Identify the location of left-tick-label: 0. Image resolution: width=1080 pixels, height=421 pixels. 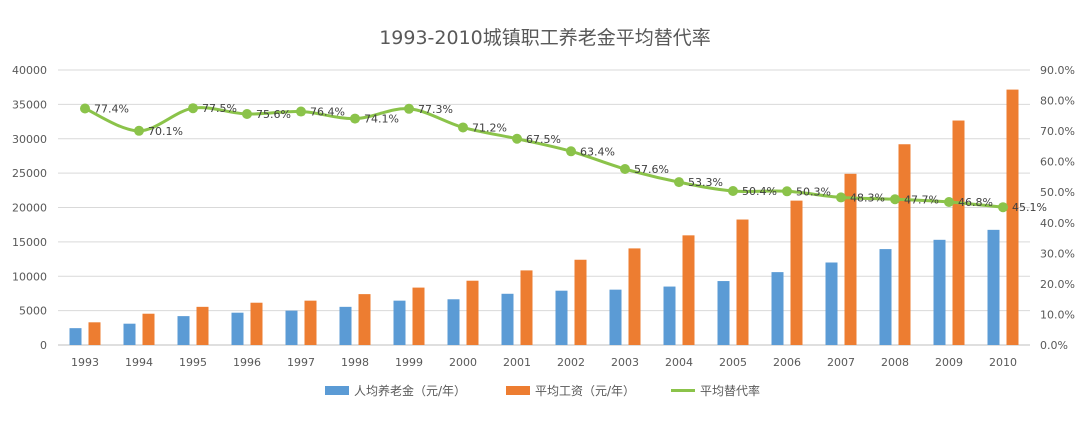
(43, 345).